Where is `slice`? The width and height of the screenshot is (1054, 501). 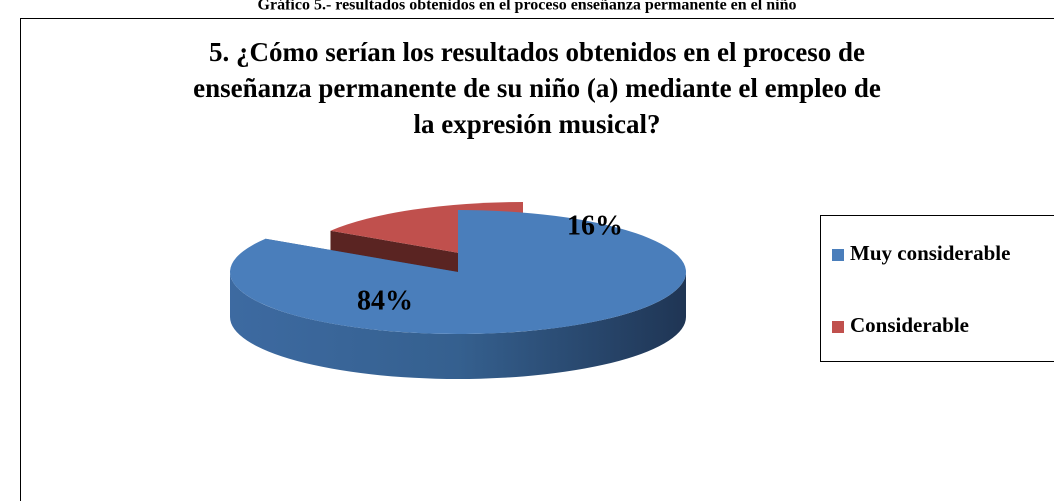
slice is located at coordinates (458, 271).